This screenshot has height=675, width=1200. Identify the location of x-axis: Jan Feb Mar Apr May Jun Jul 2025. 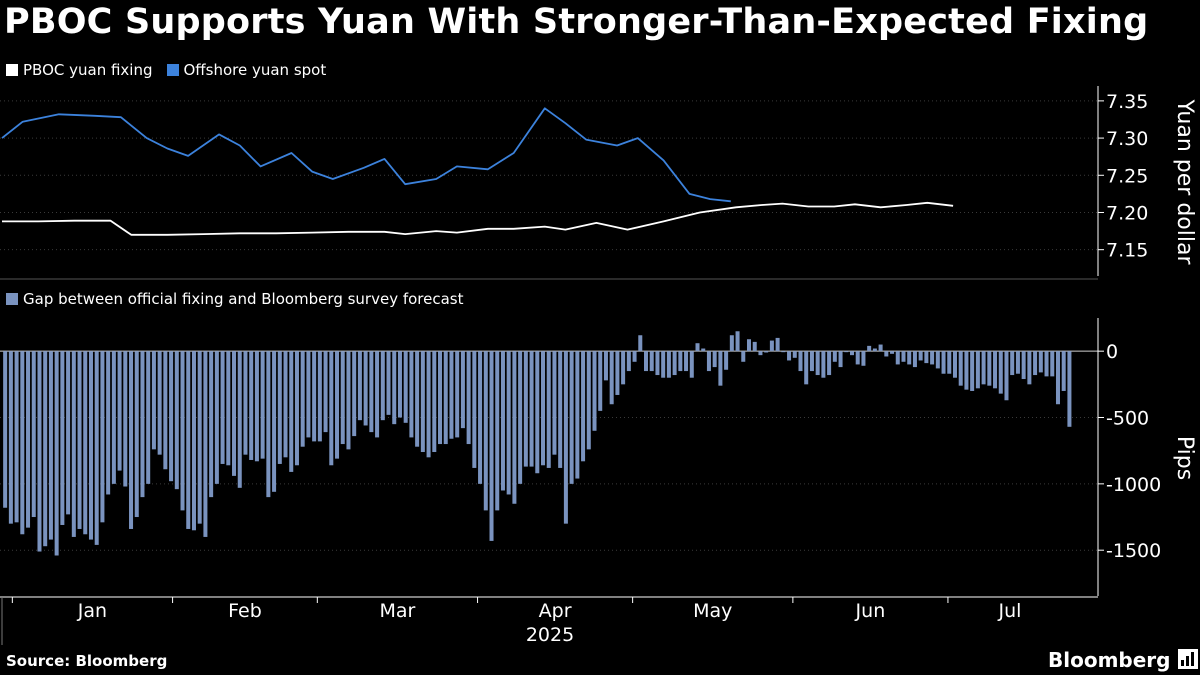
(549, 621).